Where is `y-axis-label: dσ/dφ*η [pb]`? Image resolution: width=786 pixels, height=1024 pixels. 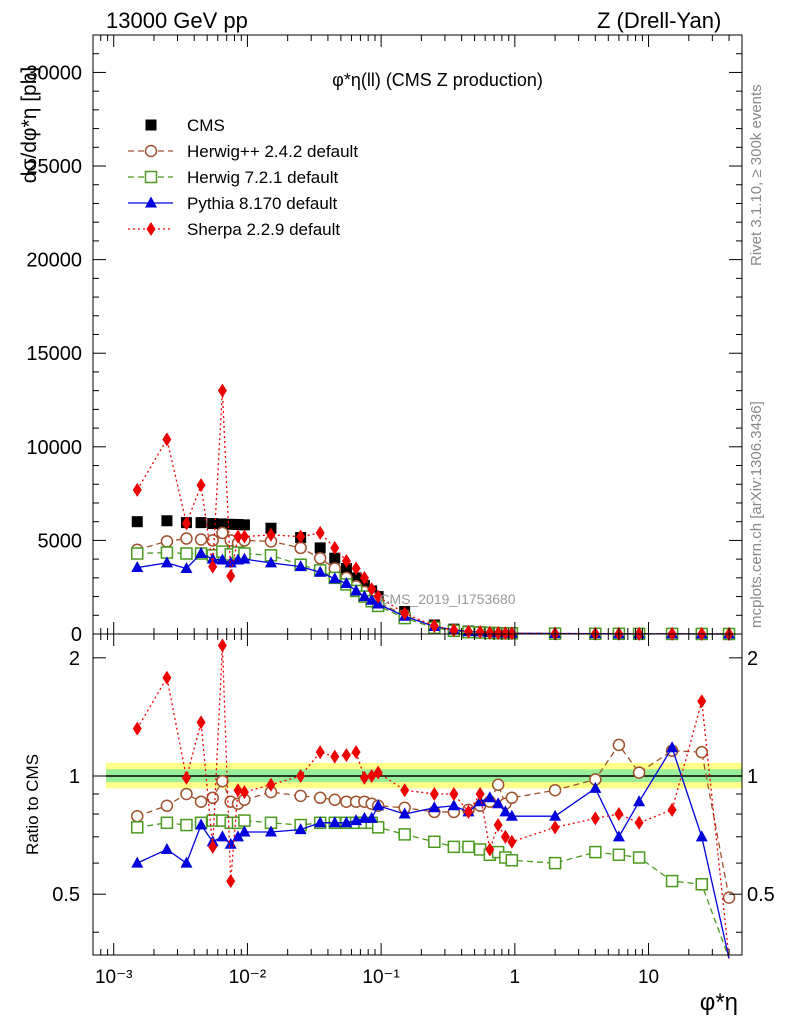 y-axis-label: dσ/dφ*η [pb] is located at coordinates (29, 125).